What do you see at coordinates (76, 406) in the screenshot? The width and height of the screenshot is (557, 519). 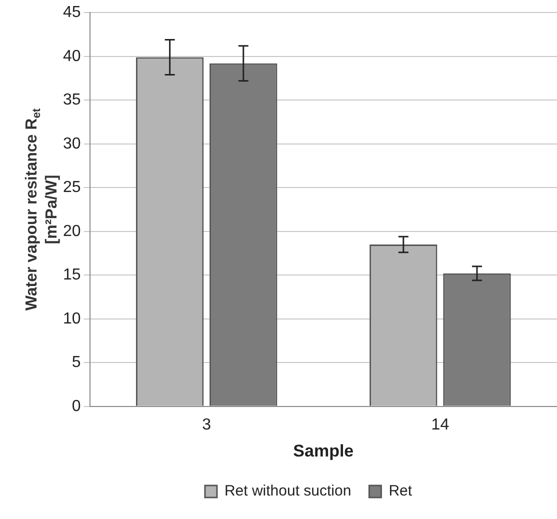 I see `y-tick-label: 0` at bounding box center [76, 406].